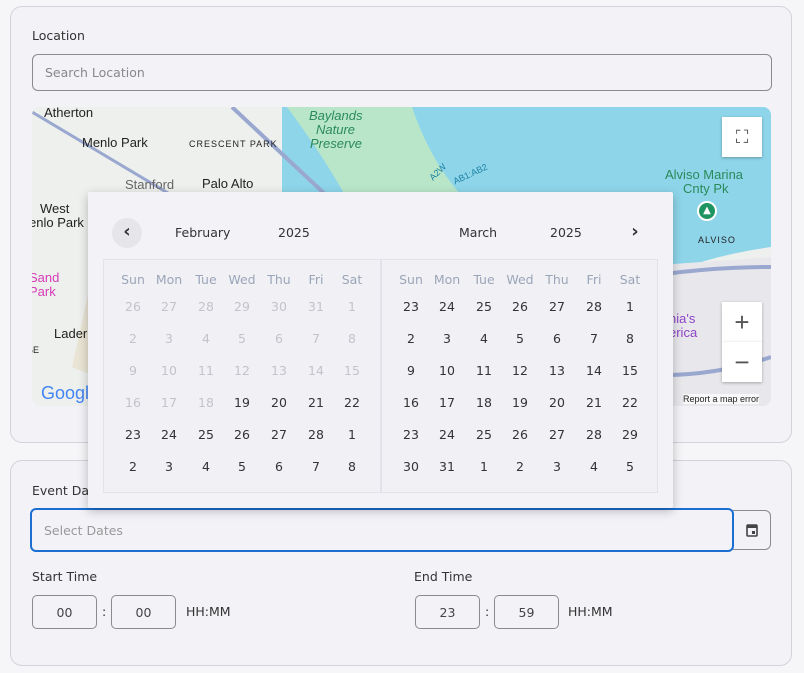 The width and height of the screenshot is (804, 673). What do you see at coordinates (115, 142) in the screenshot?
I see `map-label: Menlo Park` at bounding box center [115, 142].